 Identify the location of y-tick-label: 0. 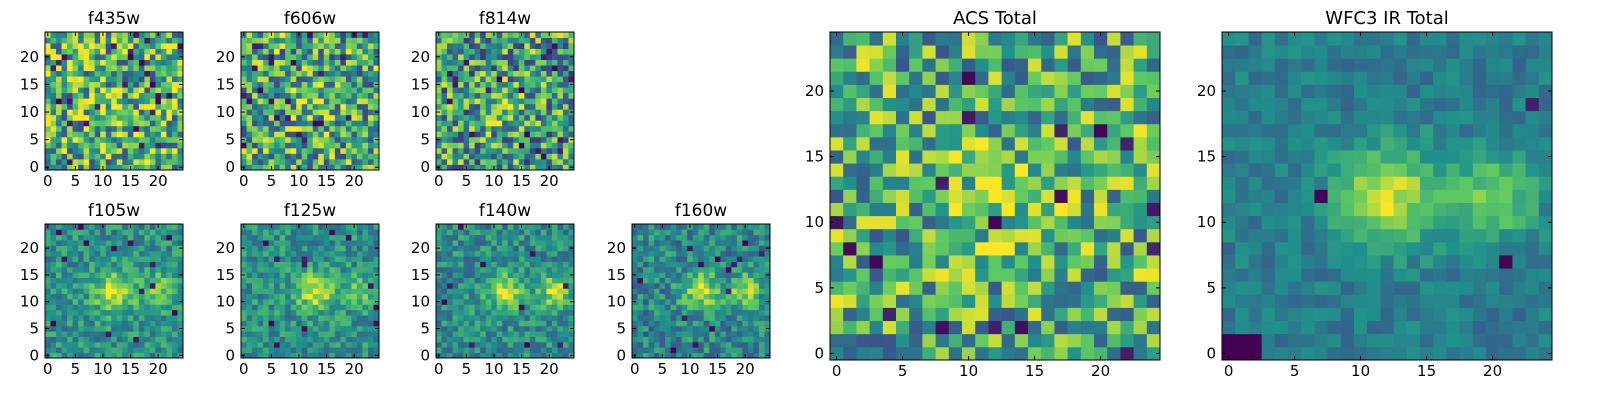
(34, 355).